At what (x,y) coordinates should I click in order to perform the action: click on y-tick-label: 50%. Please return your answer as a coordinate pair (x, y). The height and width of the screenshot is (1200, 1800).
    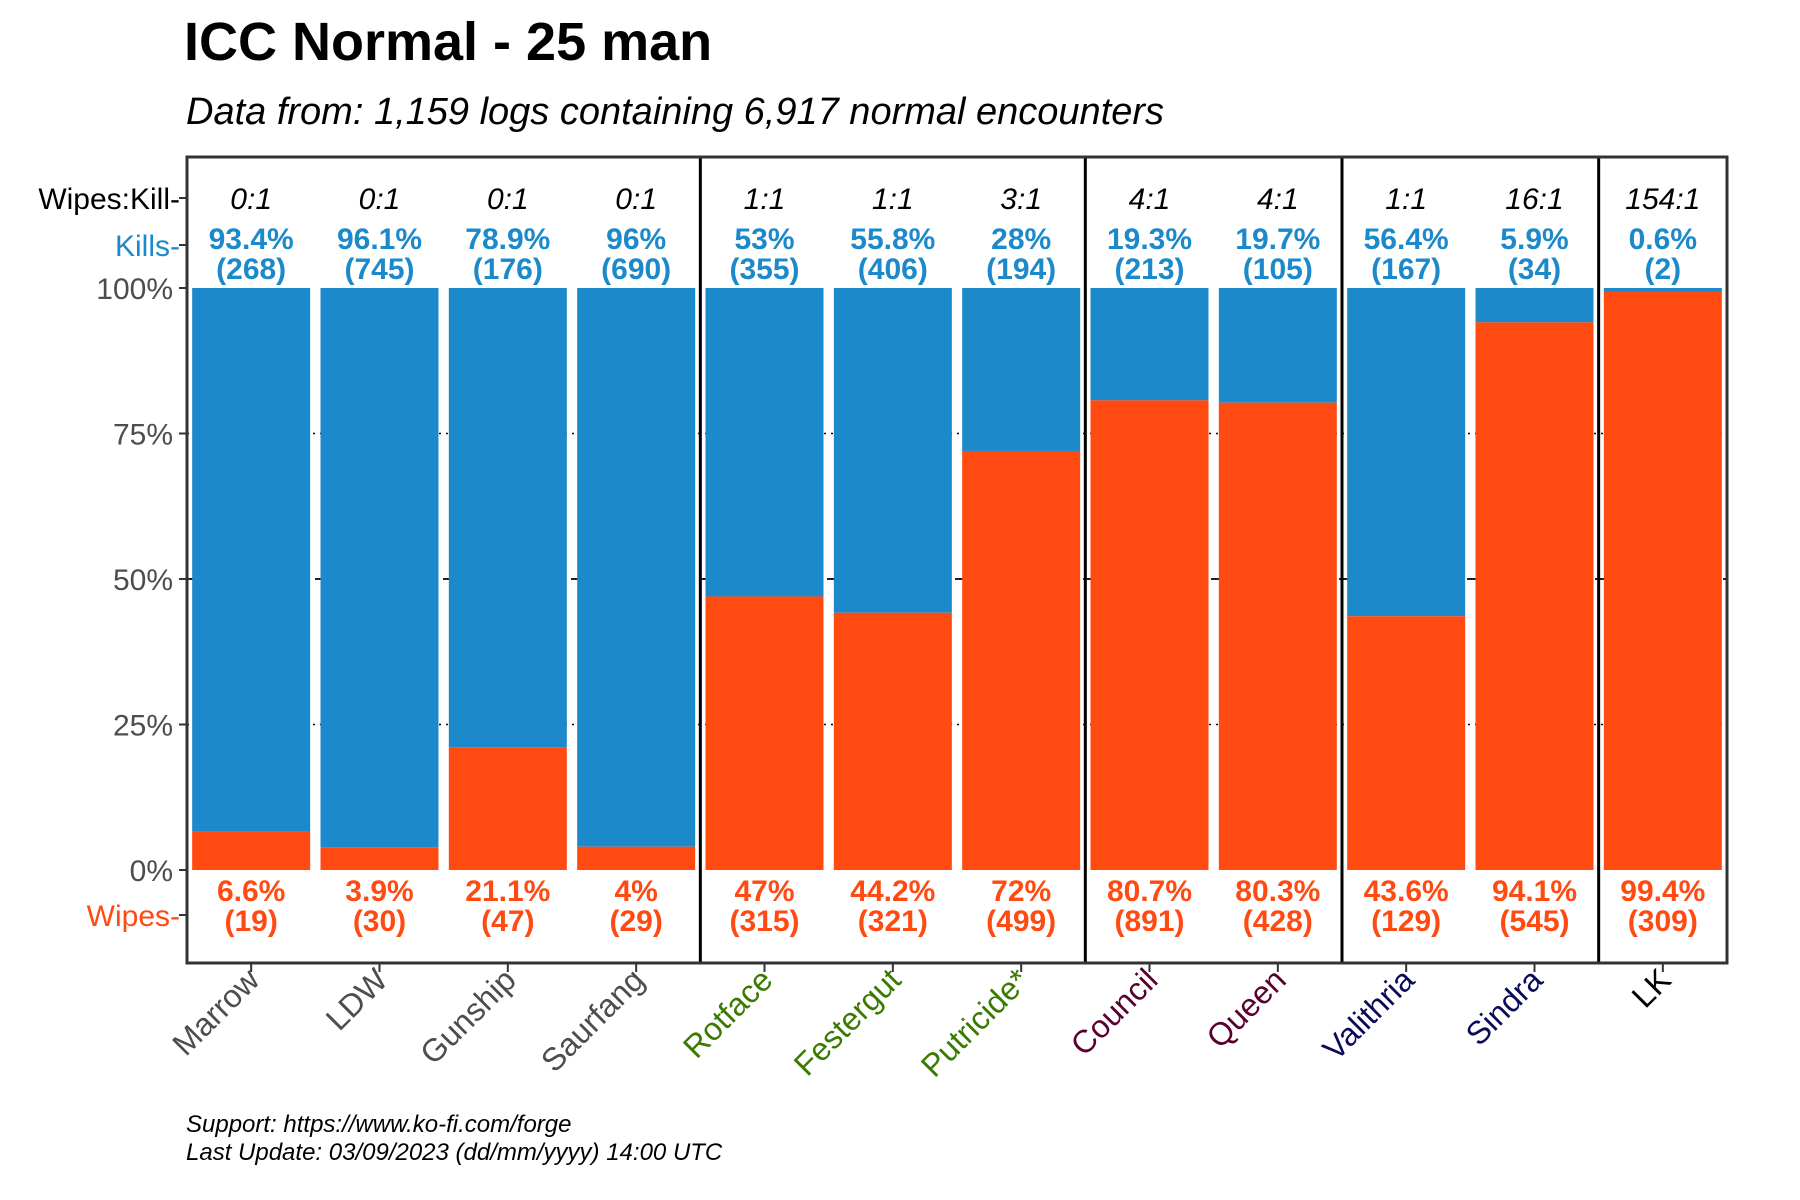
    Looking at the image, I should click on (143, 580).